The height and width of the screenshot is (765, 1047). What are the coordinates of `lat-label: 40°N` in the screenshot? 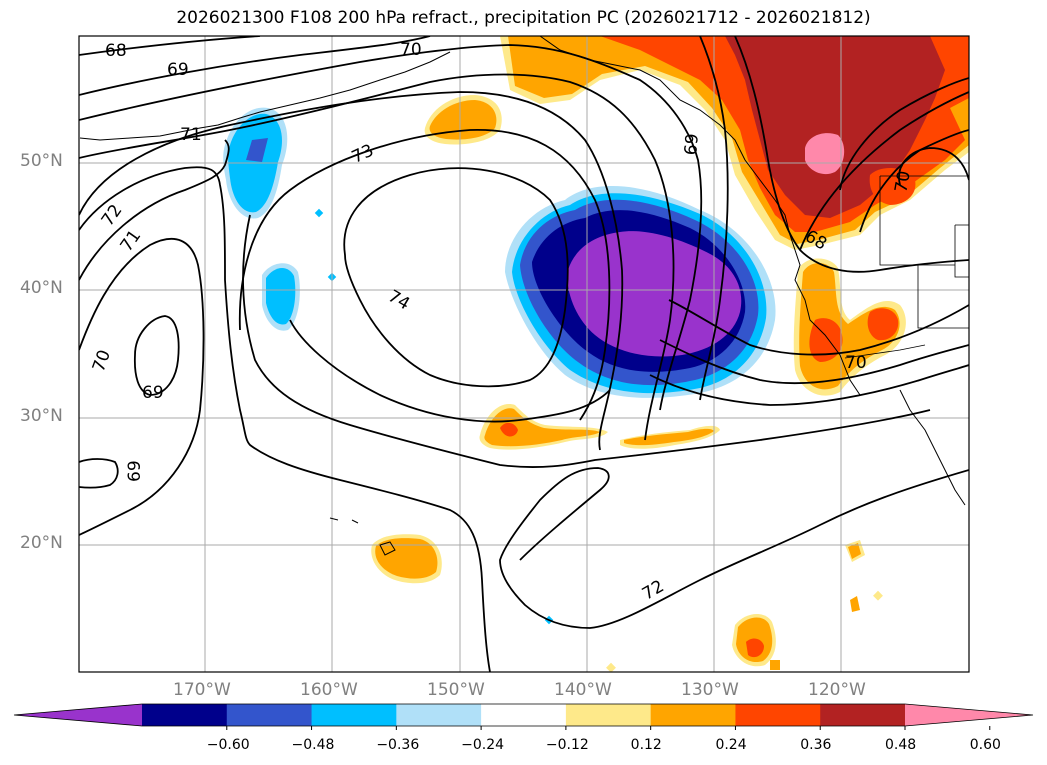 It's located at (41, 288).